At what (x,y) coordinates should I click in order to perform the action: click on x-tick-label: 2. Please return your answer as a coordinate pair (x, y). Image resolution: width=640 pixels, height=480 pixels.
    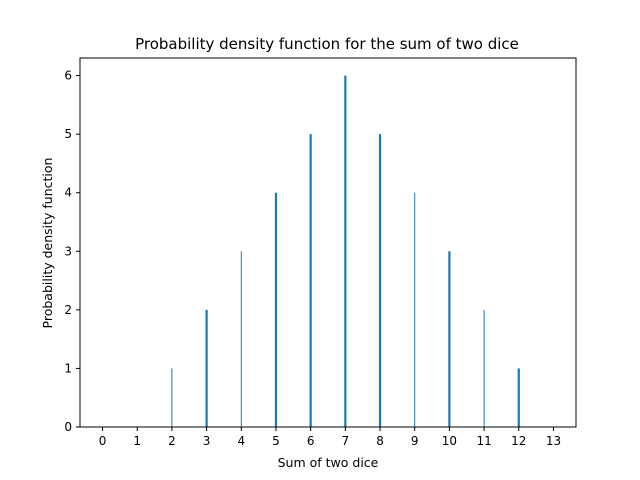
    Looking at the image, I should click on (172, 441).